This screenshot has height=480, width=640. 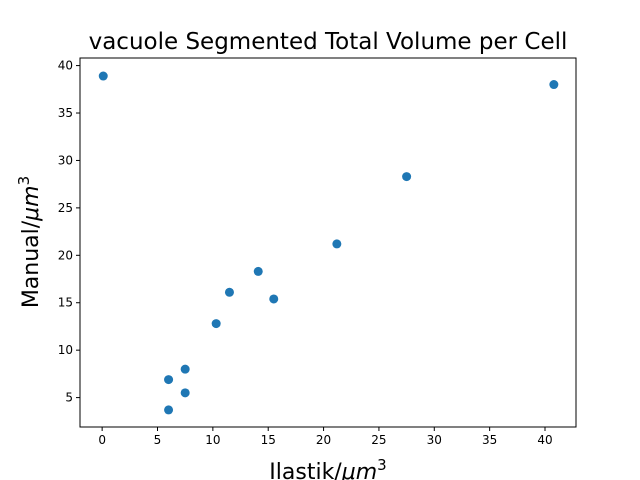 I want to click on chart-title: vacuole Segmented Total Volume per Cell, so click(x=328, y=42).